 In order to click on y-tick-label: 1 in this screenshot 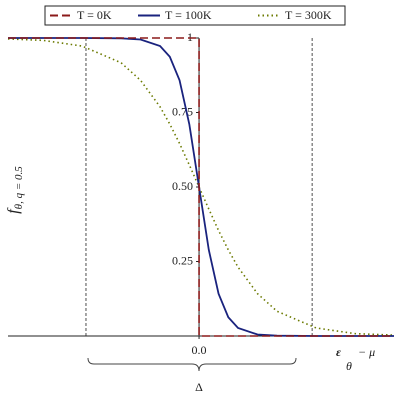, I will do `click(190, 37)`.